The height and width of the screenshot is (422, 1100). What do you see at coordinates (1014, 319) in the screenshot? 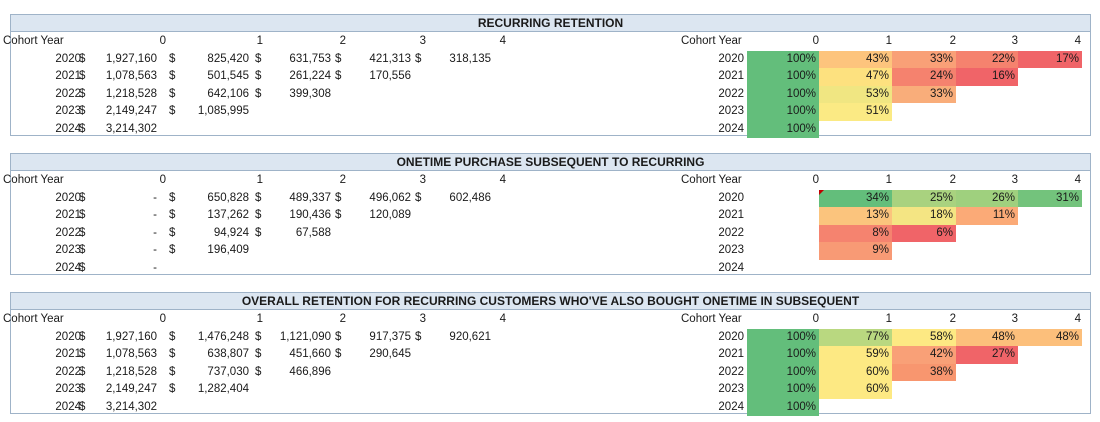
I see `right-header-period: 3` at bounding box center [1014, 319].